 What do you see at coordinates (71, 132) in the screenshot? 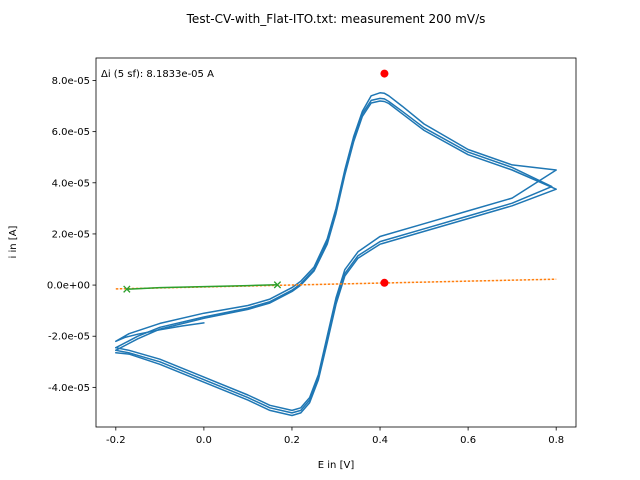
I see `y-tick-label: 6.0e-05` at bounding box center [71, 132].